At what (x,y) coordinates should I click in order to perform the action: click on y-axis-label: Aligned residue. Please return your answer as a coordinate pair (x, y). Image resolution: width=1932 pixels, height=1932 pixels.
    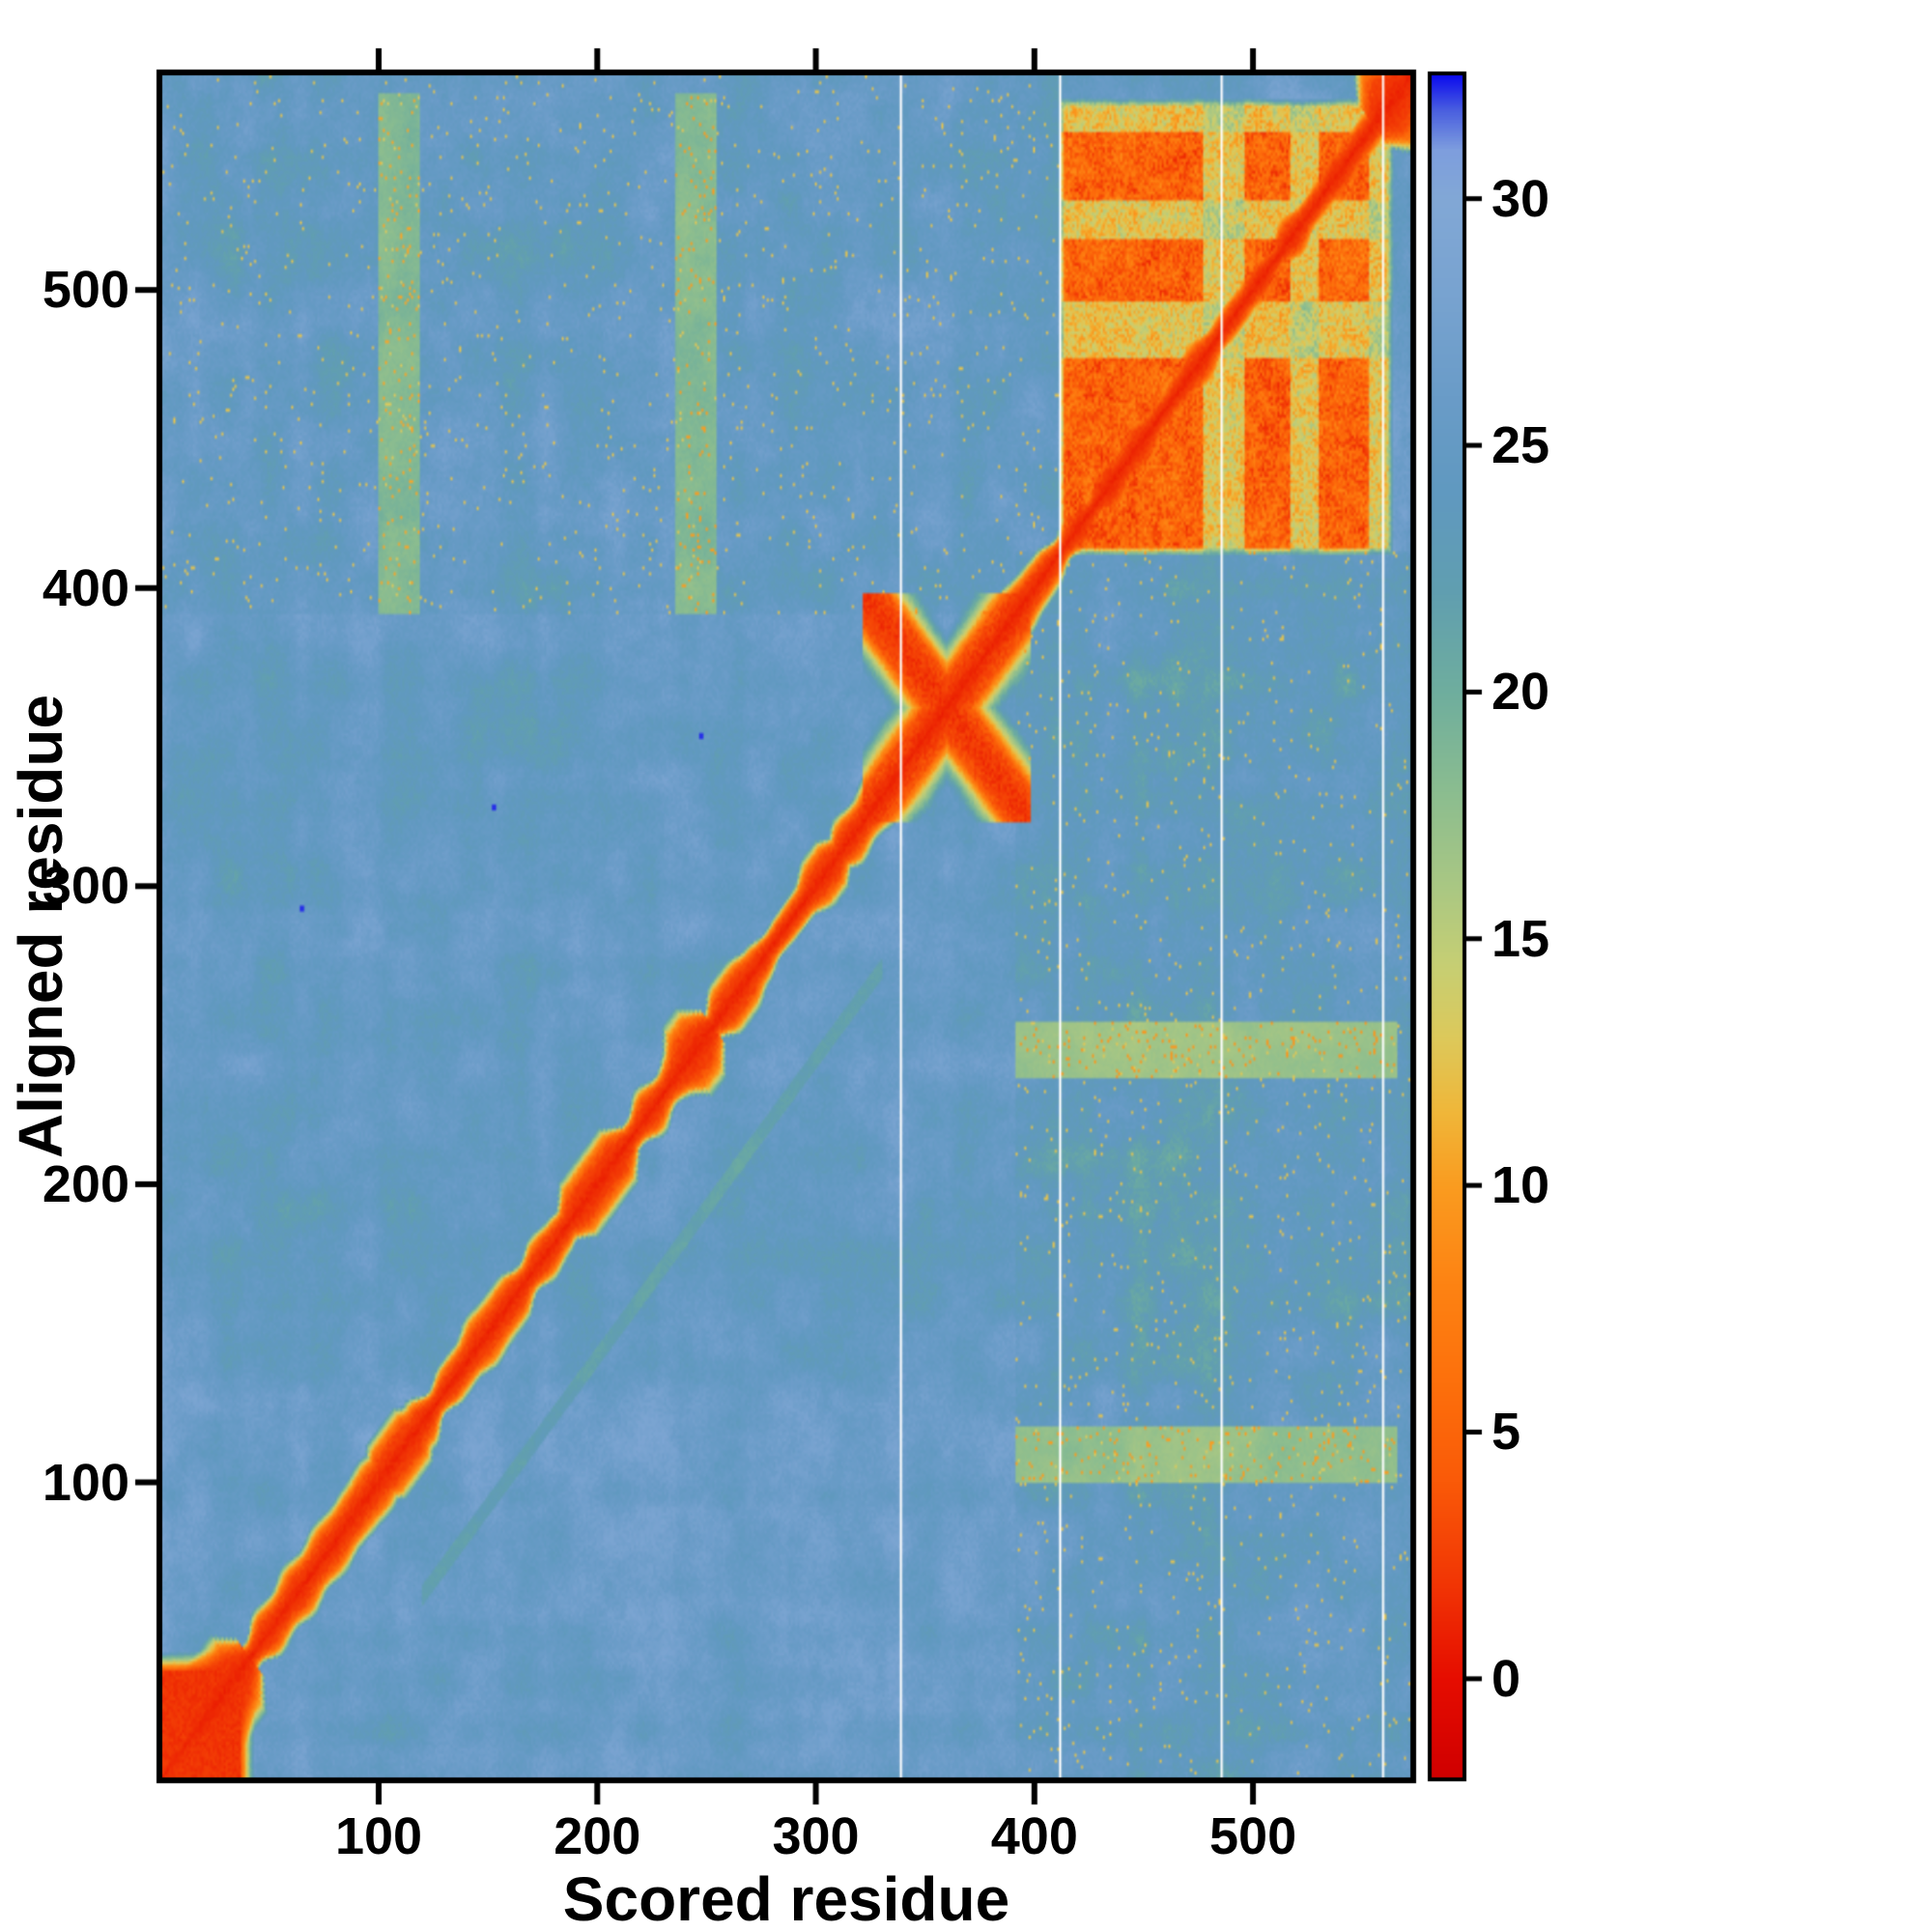
    Looking at the image, I should click on (40, 926).